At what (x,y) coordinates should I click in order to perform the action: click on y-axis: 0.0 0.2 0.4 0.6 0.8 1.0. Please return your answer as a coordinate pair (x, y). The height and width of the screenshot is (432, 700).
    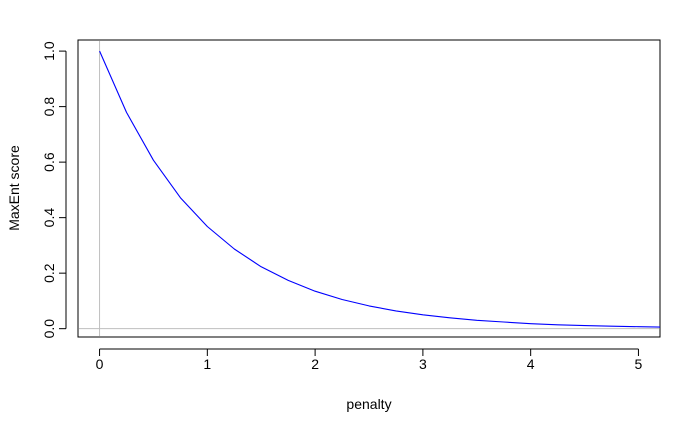
    Looking at the image, I should click on (54, 190).